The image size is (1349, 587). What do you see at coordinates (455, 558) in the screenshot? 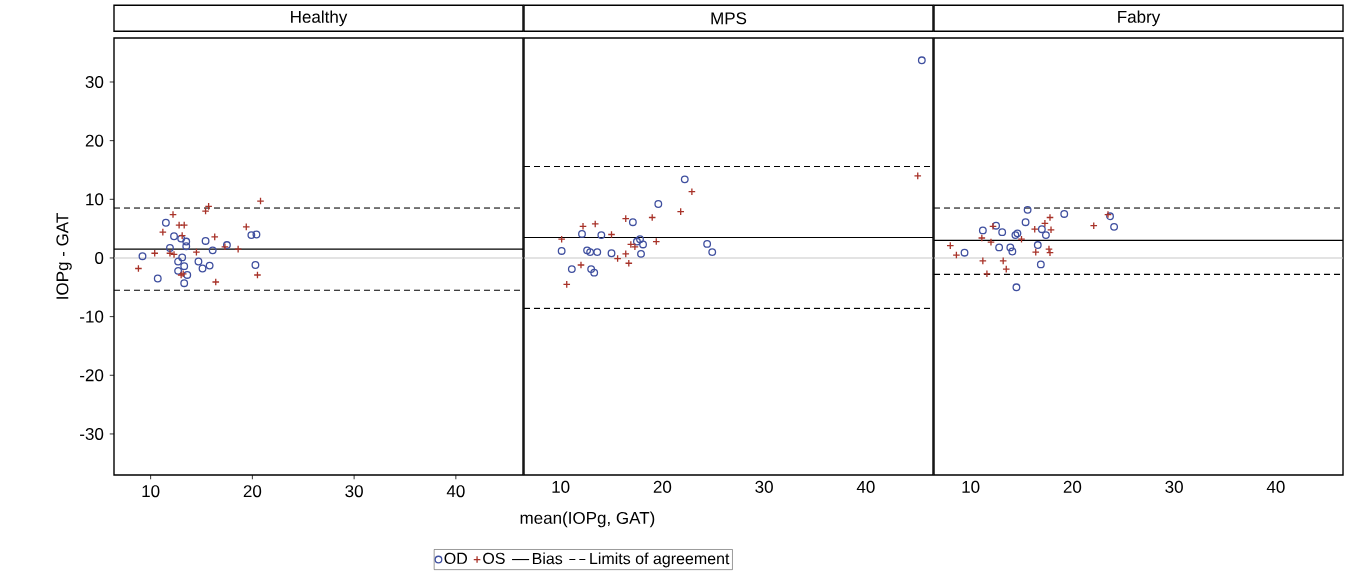
I see `legend-label: OD` at bounding box center [455, 558].